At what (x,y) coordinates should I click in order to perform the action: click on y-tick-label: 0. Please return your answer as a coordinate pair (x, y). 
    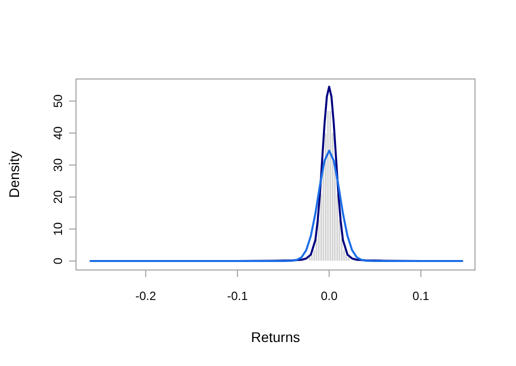
    Looking at the image, I should click on (58, 260).